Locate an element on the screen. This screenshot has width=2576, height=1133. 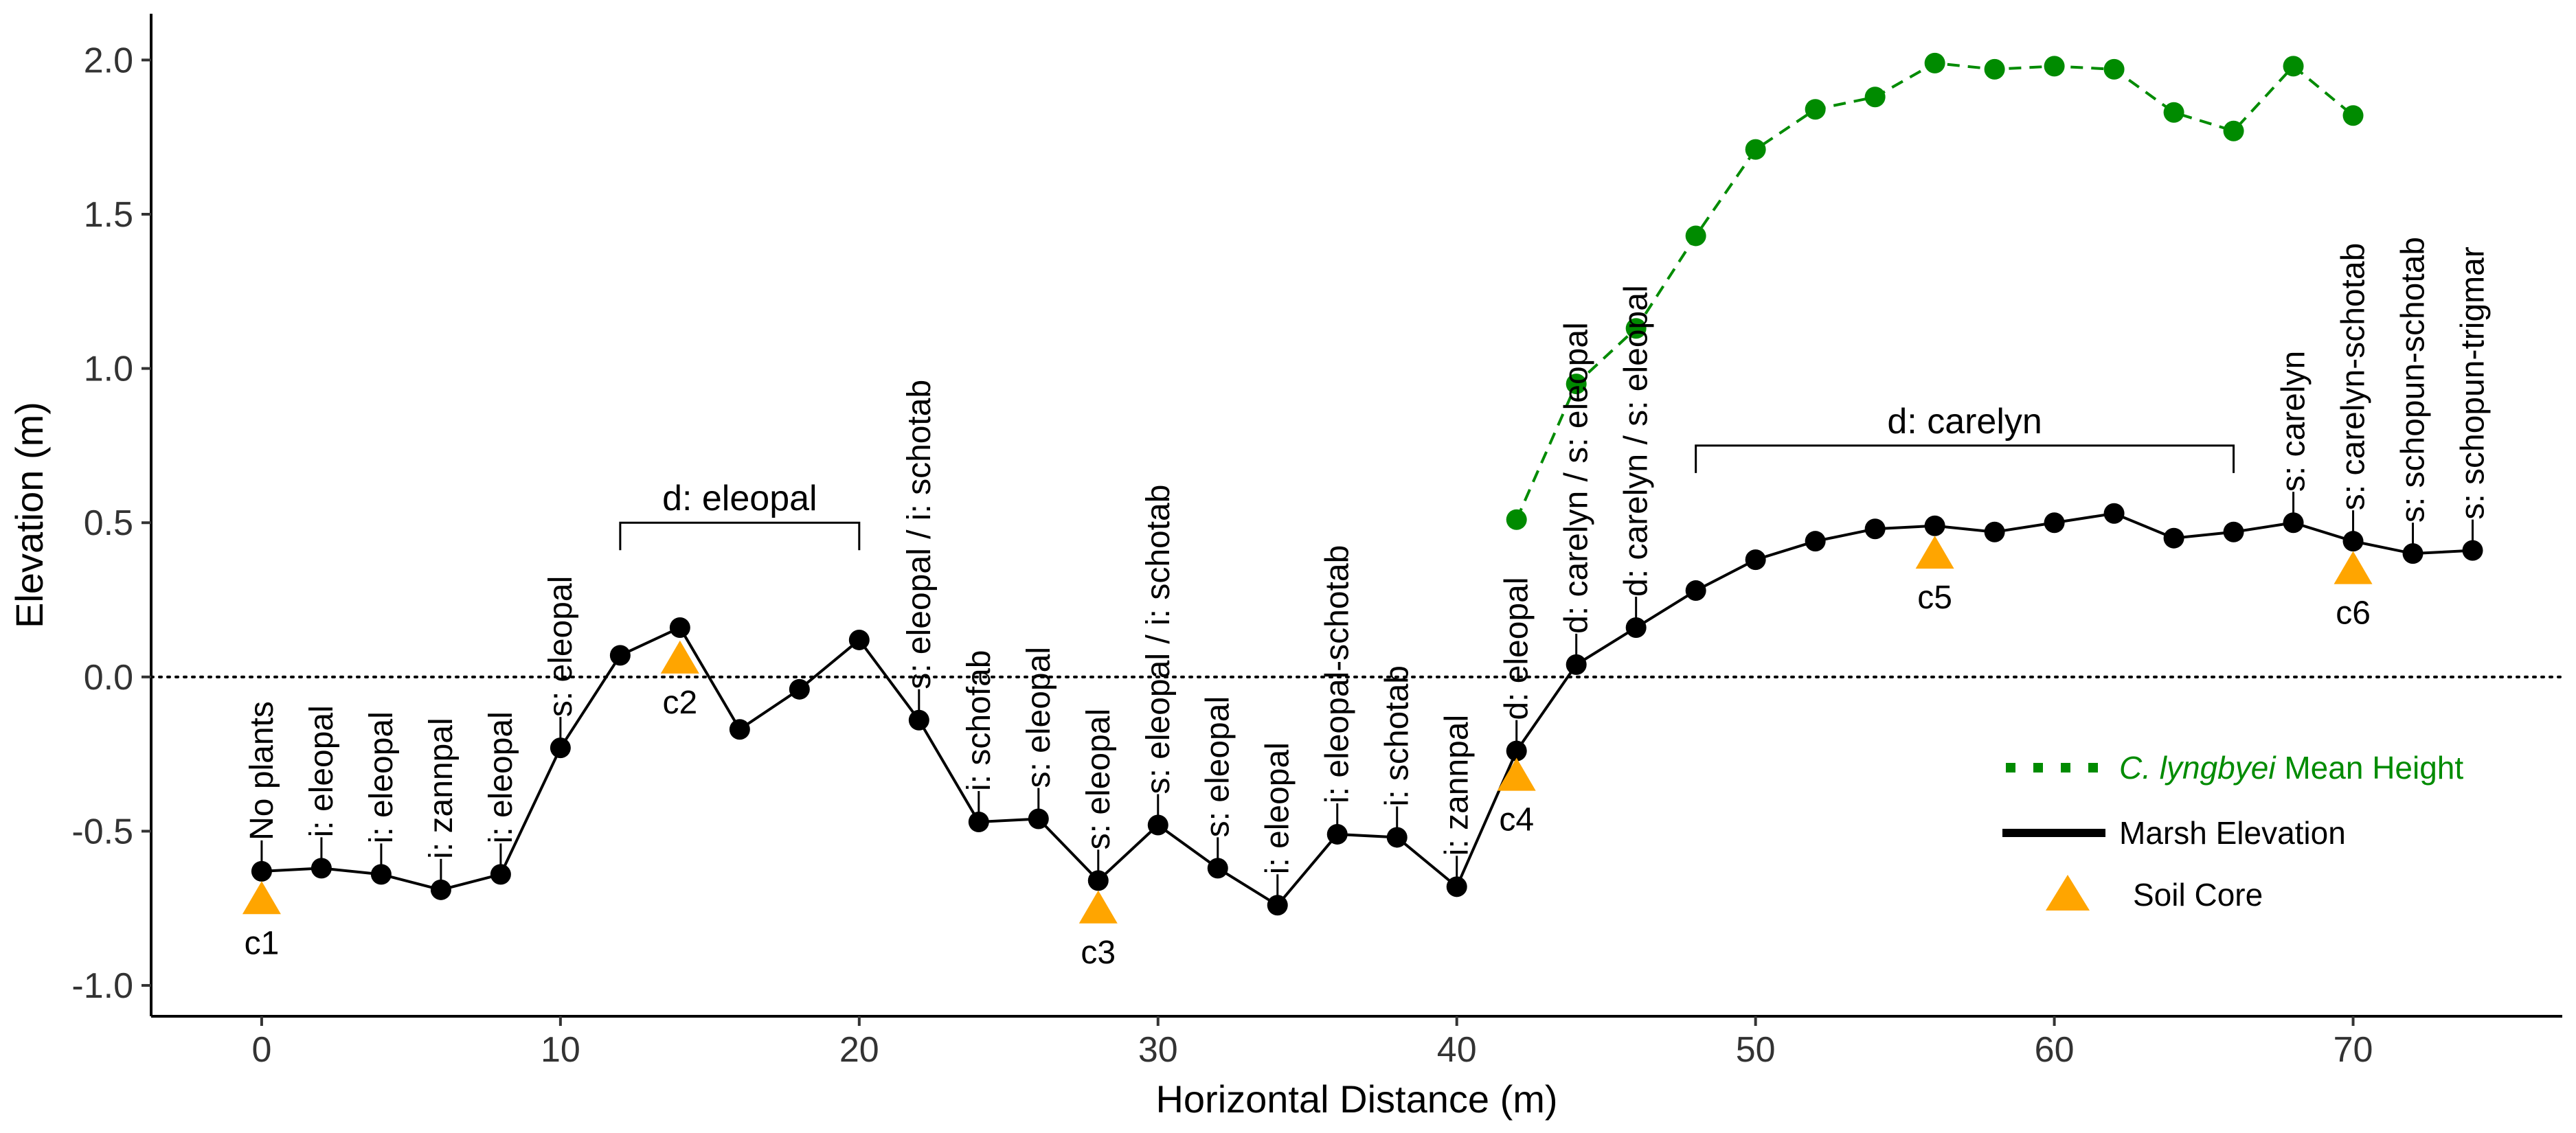
y-tick-label: 0.0 is located at coordinates (108, 678).